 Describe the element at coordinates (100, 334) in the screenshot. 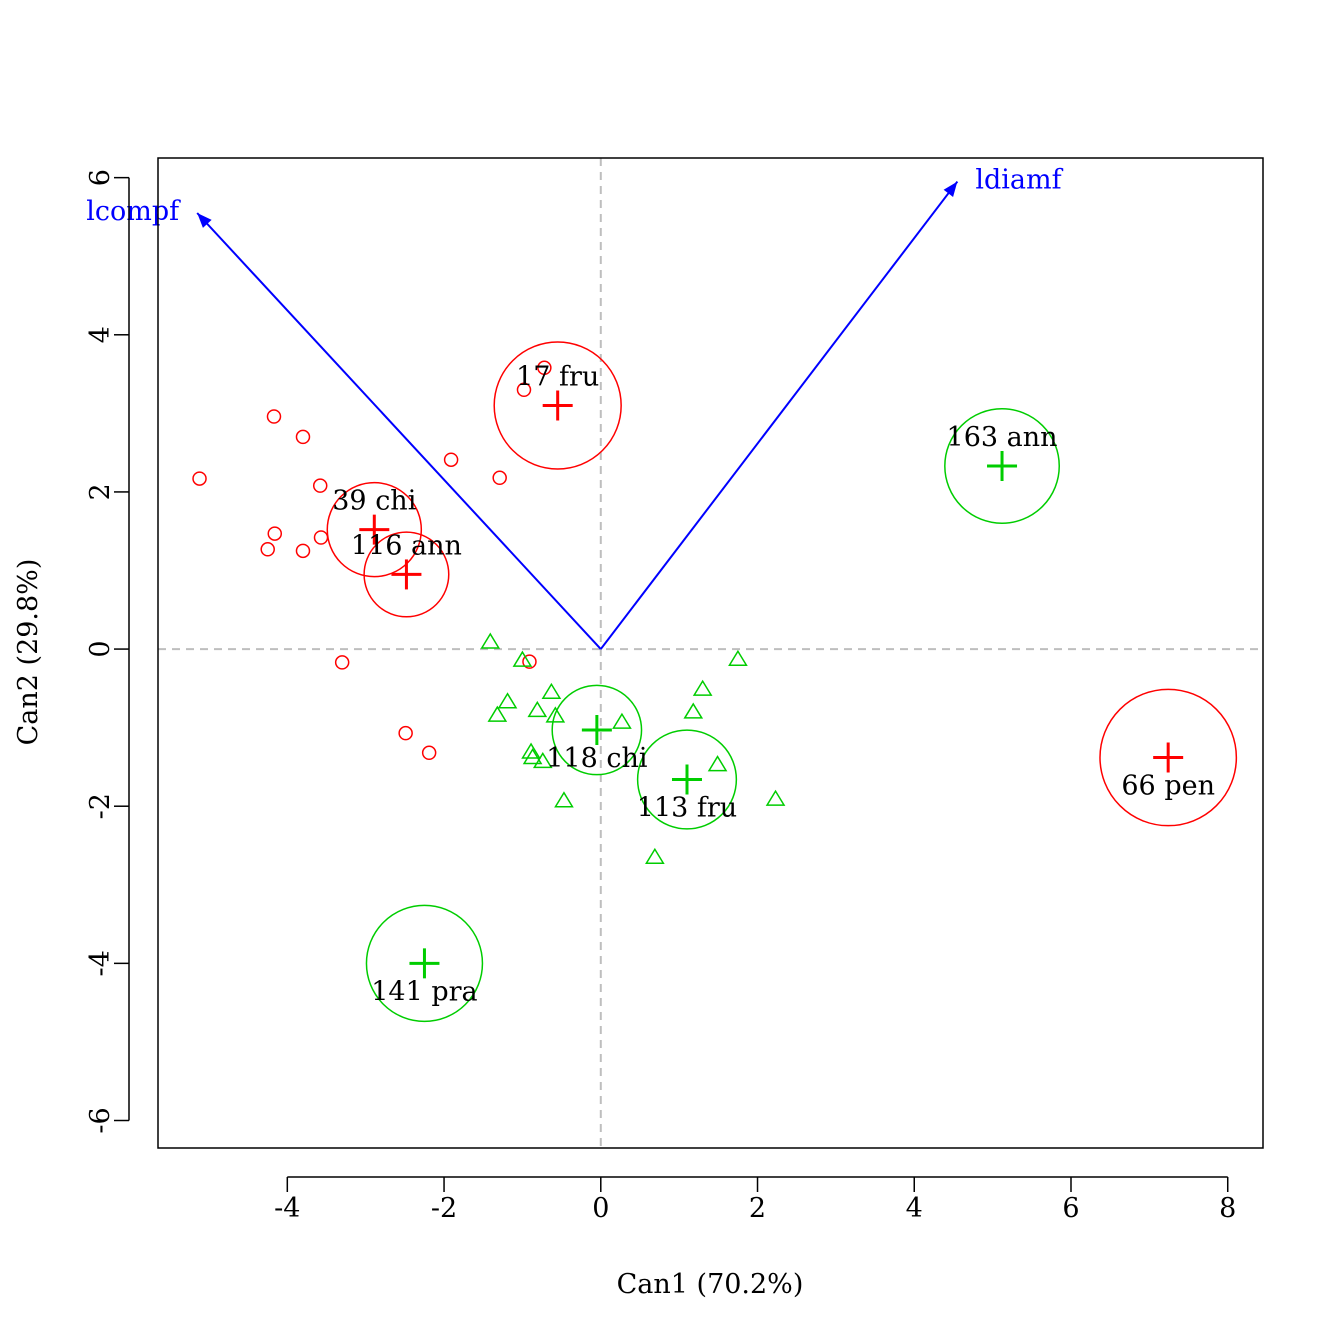

I see `y-tick-label: 4` at that location.